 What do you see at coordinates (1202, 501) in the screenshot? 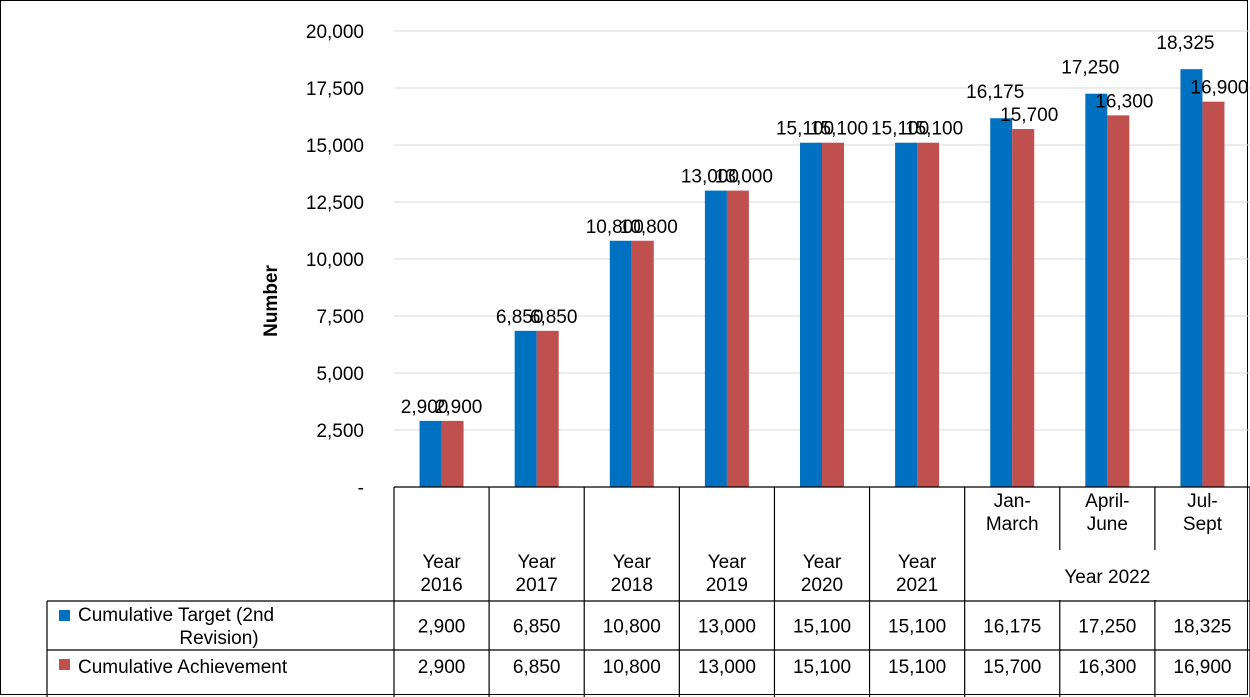
I see `category-label: Jul-` at bounding box center [1202, 501].